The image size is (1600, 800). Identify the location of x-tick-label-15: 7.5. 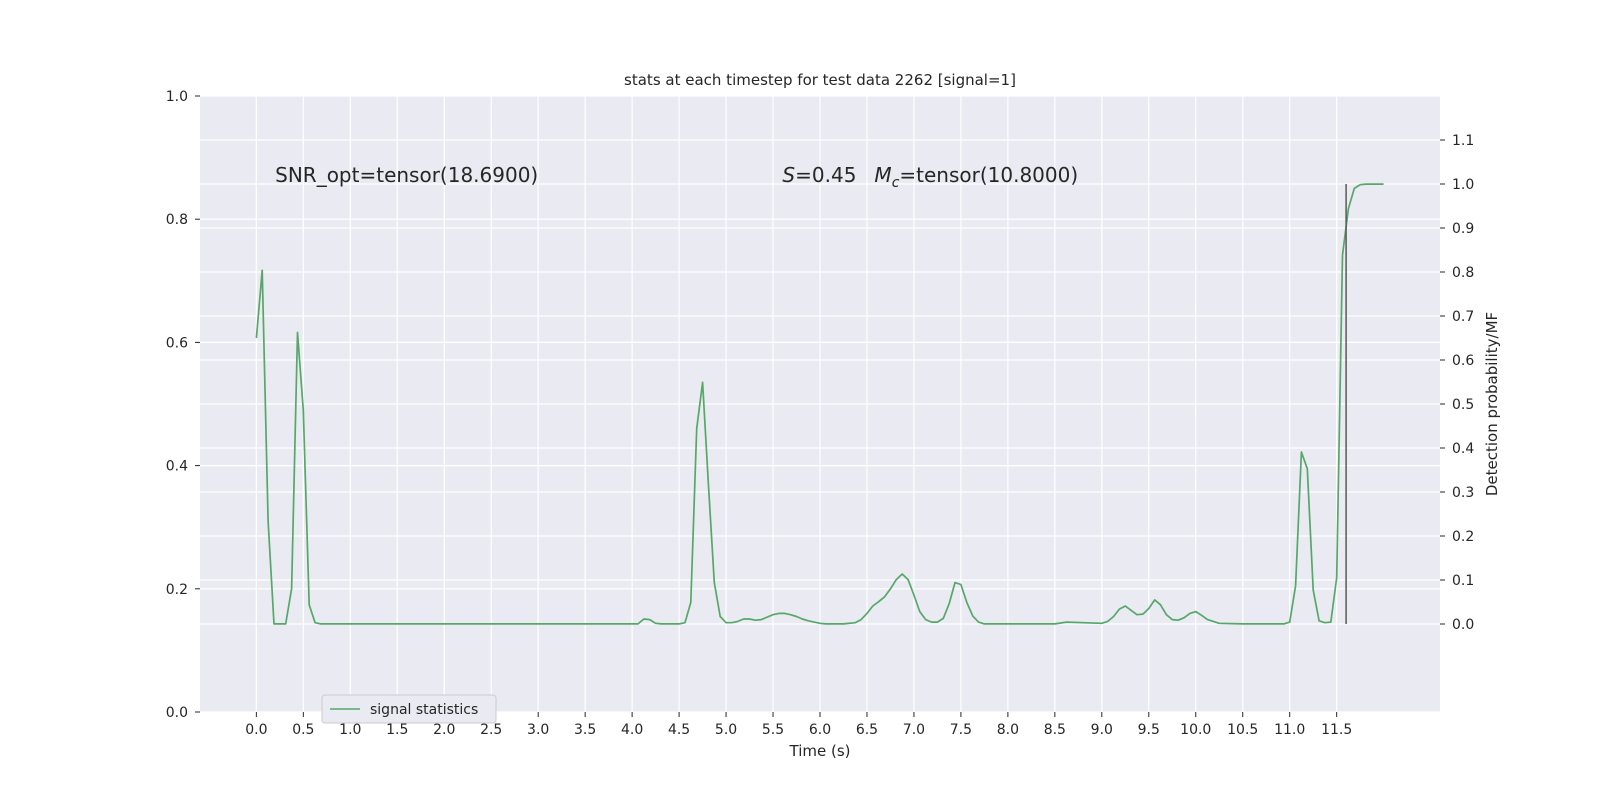
(961, 730).